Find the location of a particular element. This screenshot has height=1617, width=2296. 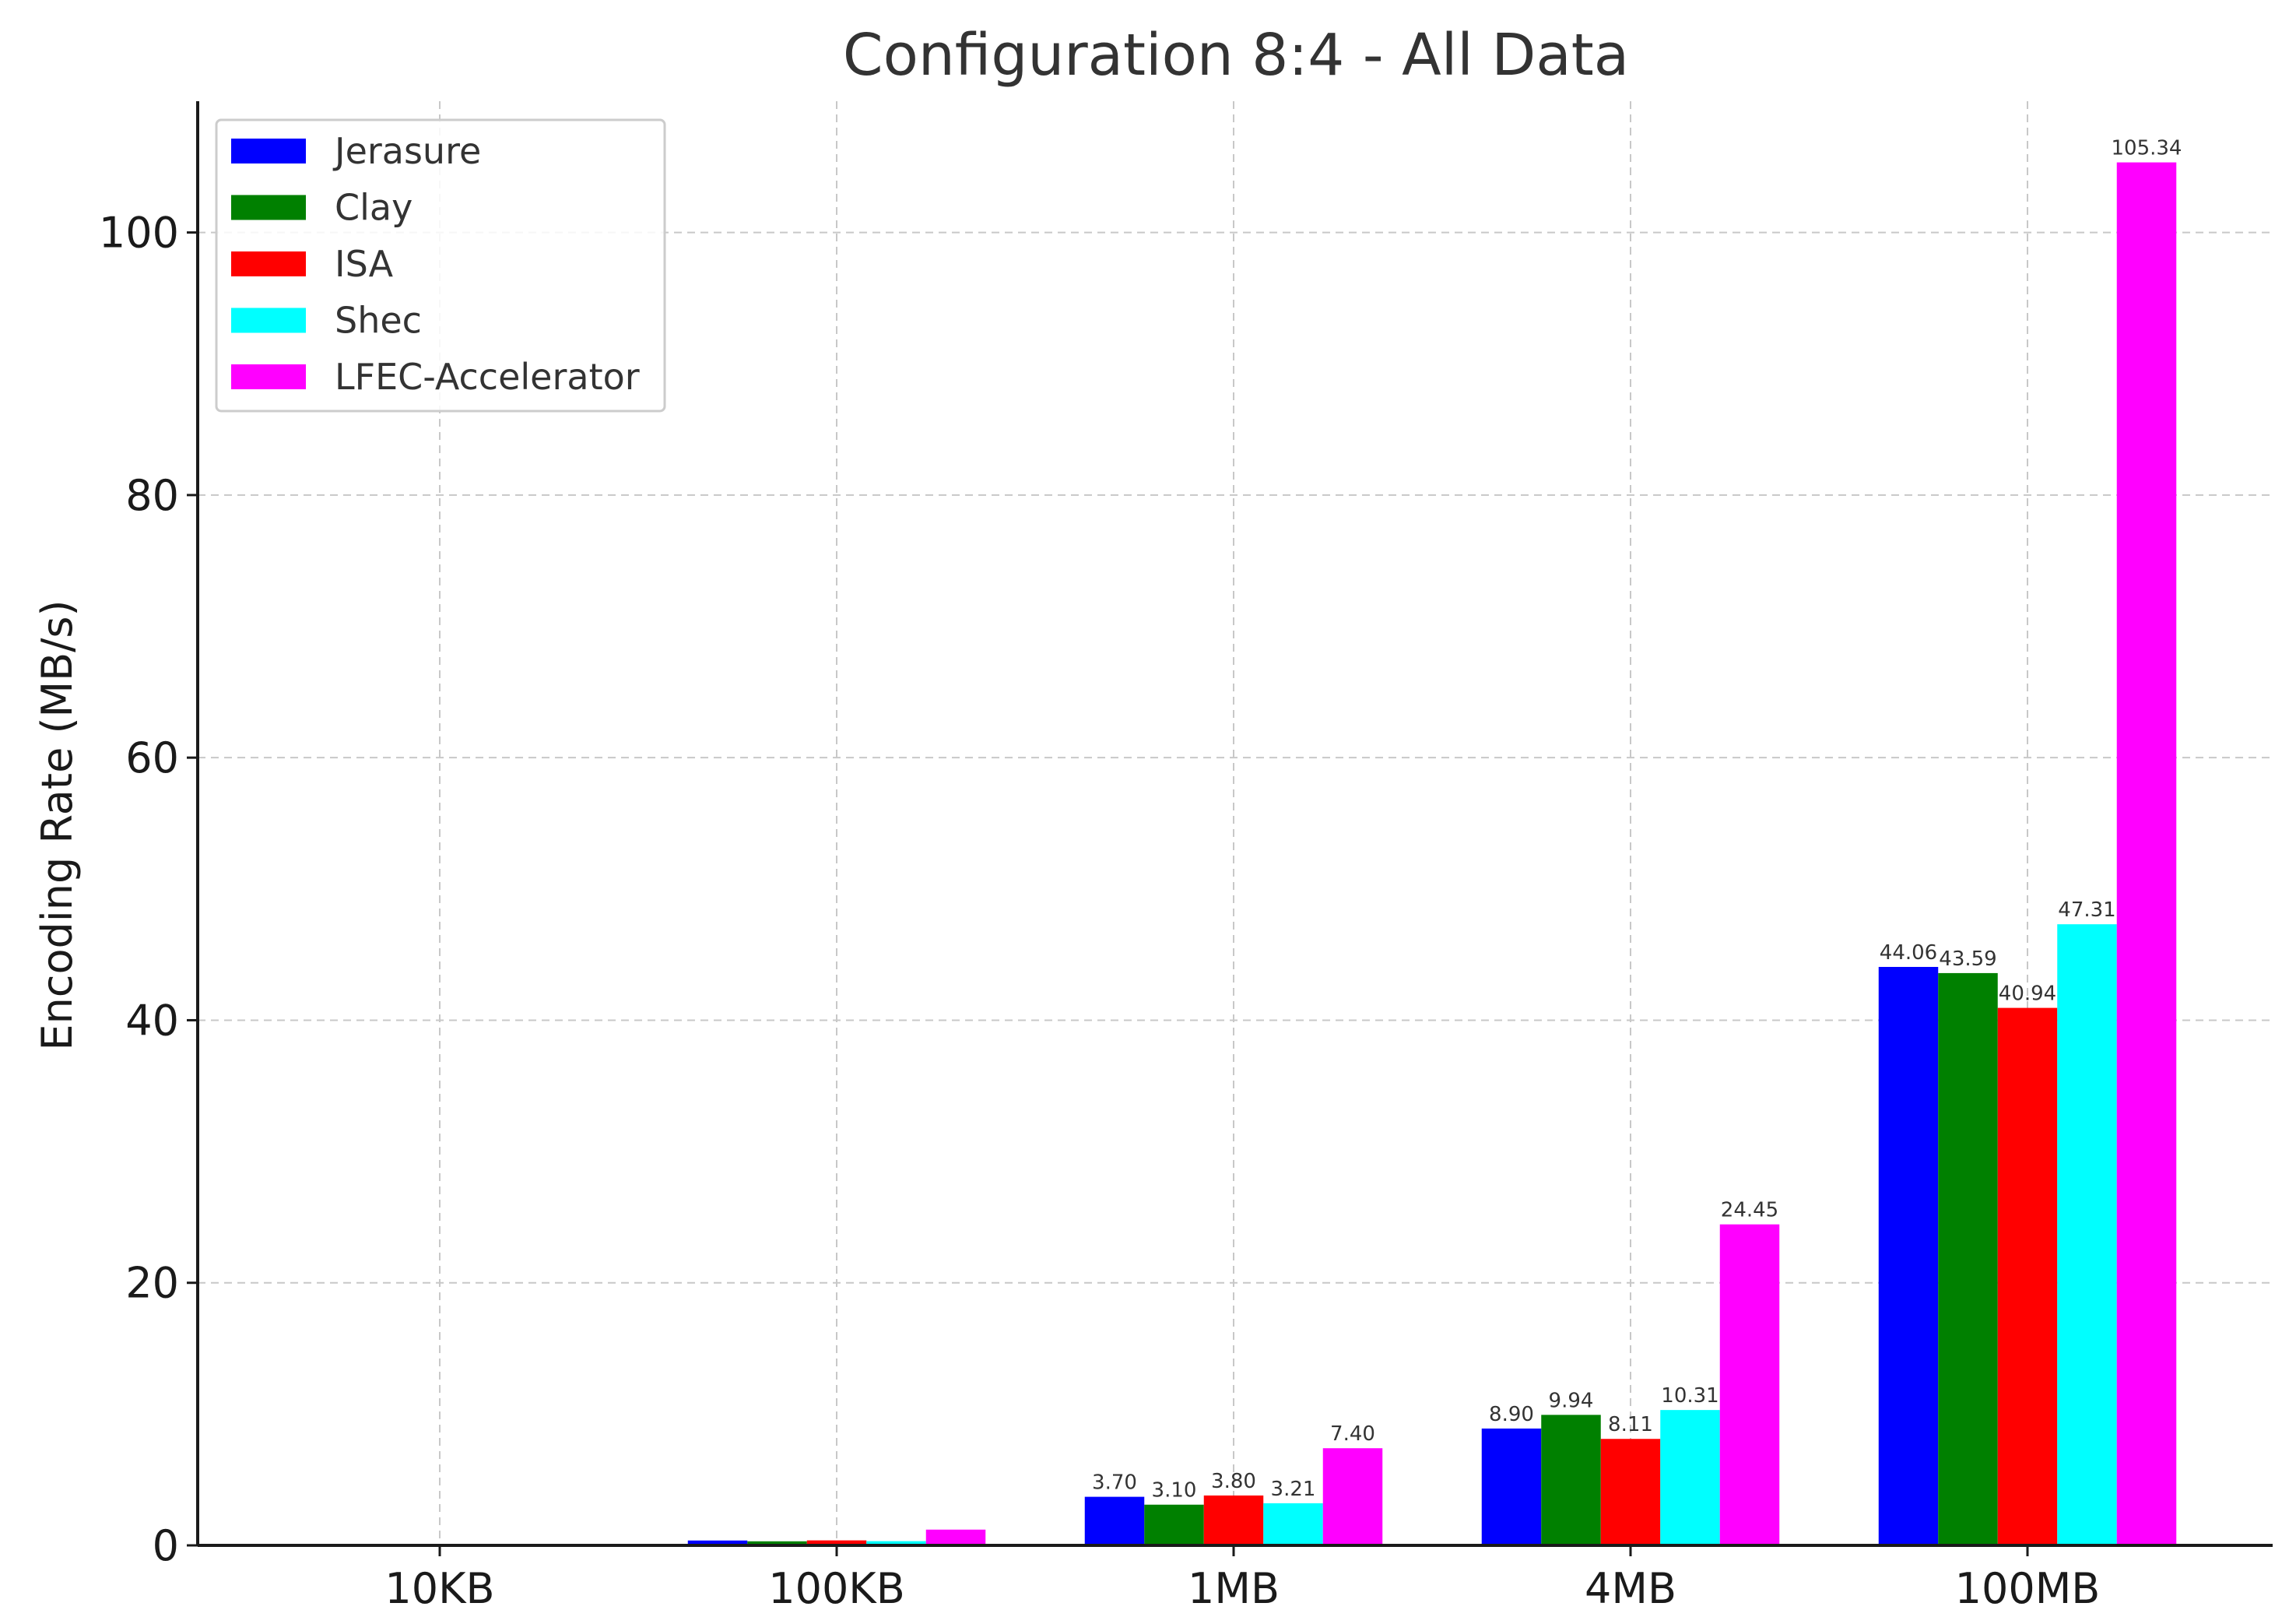

bar-value-label: 7.40 is located at coordinates (1352, 1434).